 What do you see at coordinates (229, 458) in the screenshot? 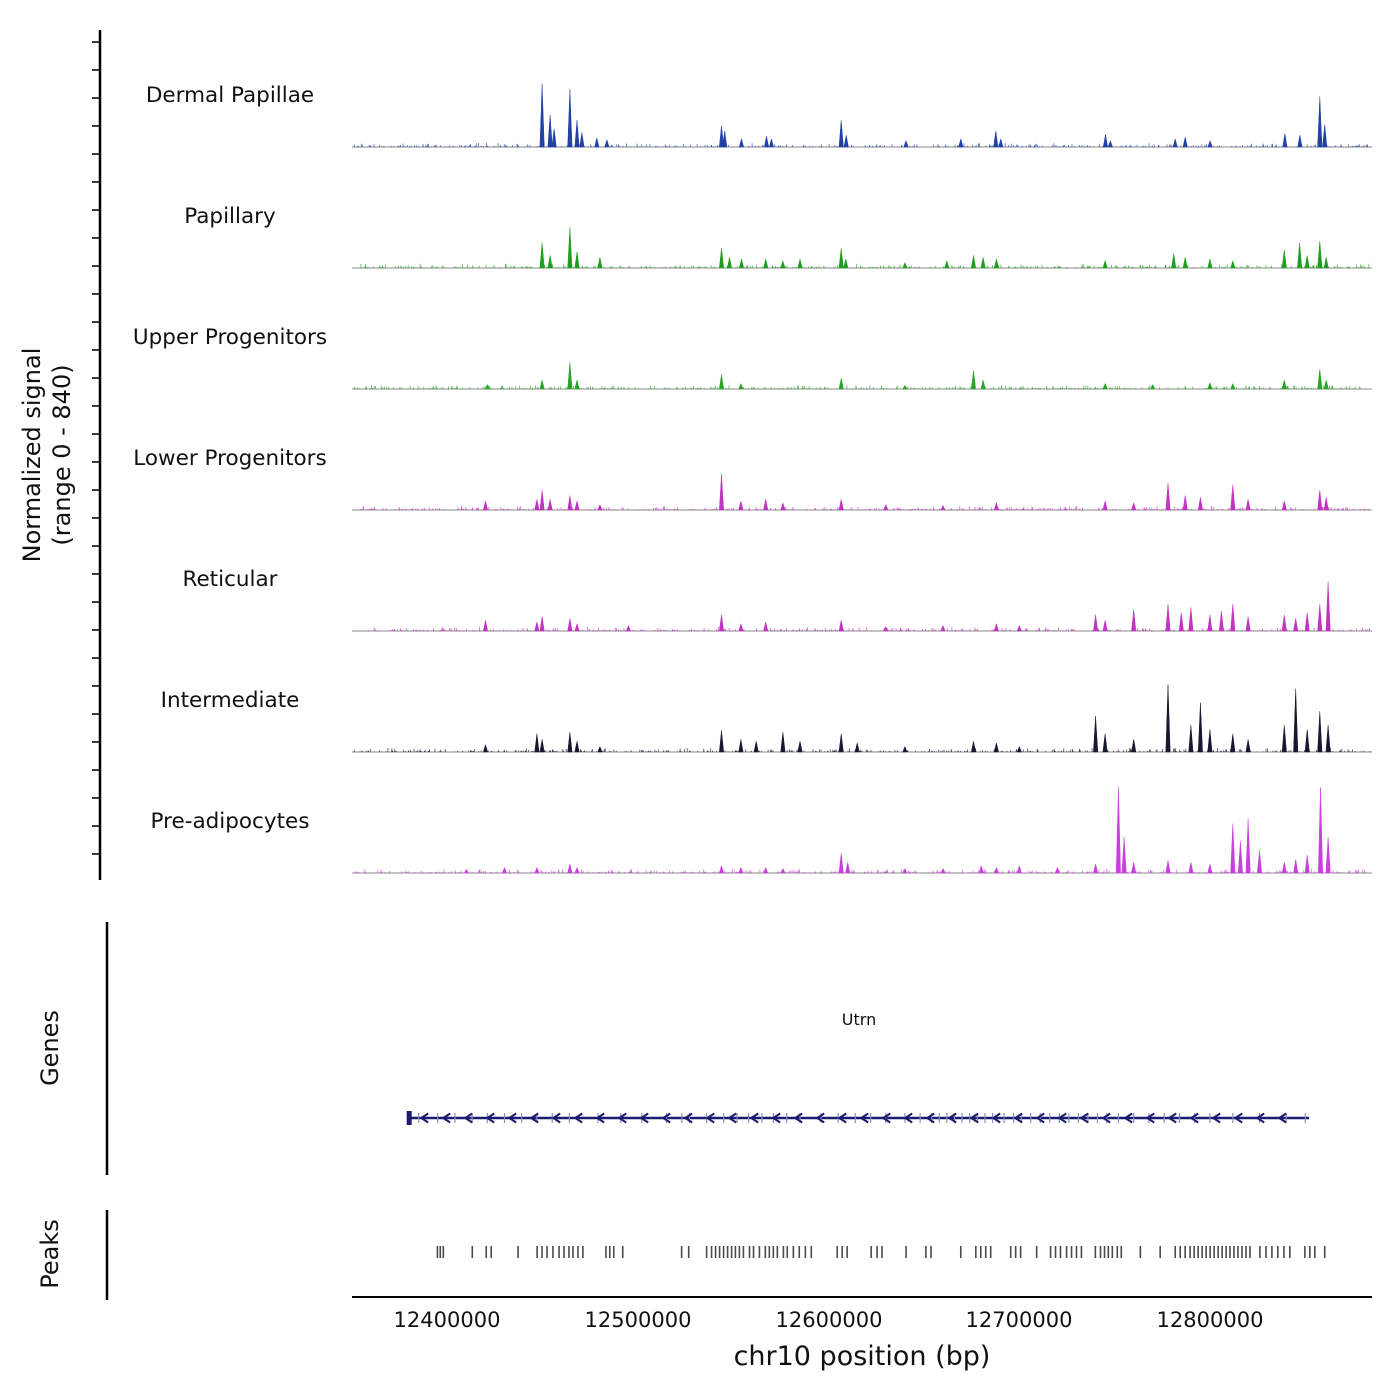
I see `track-label-lower-progenitors: Lower Progenitors` at bounding box center [229, 458].